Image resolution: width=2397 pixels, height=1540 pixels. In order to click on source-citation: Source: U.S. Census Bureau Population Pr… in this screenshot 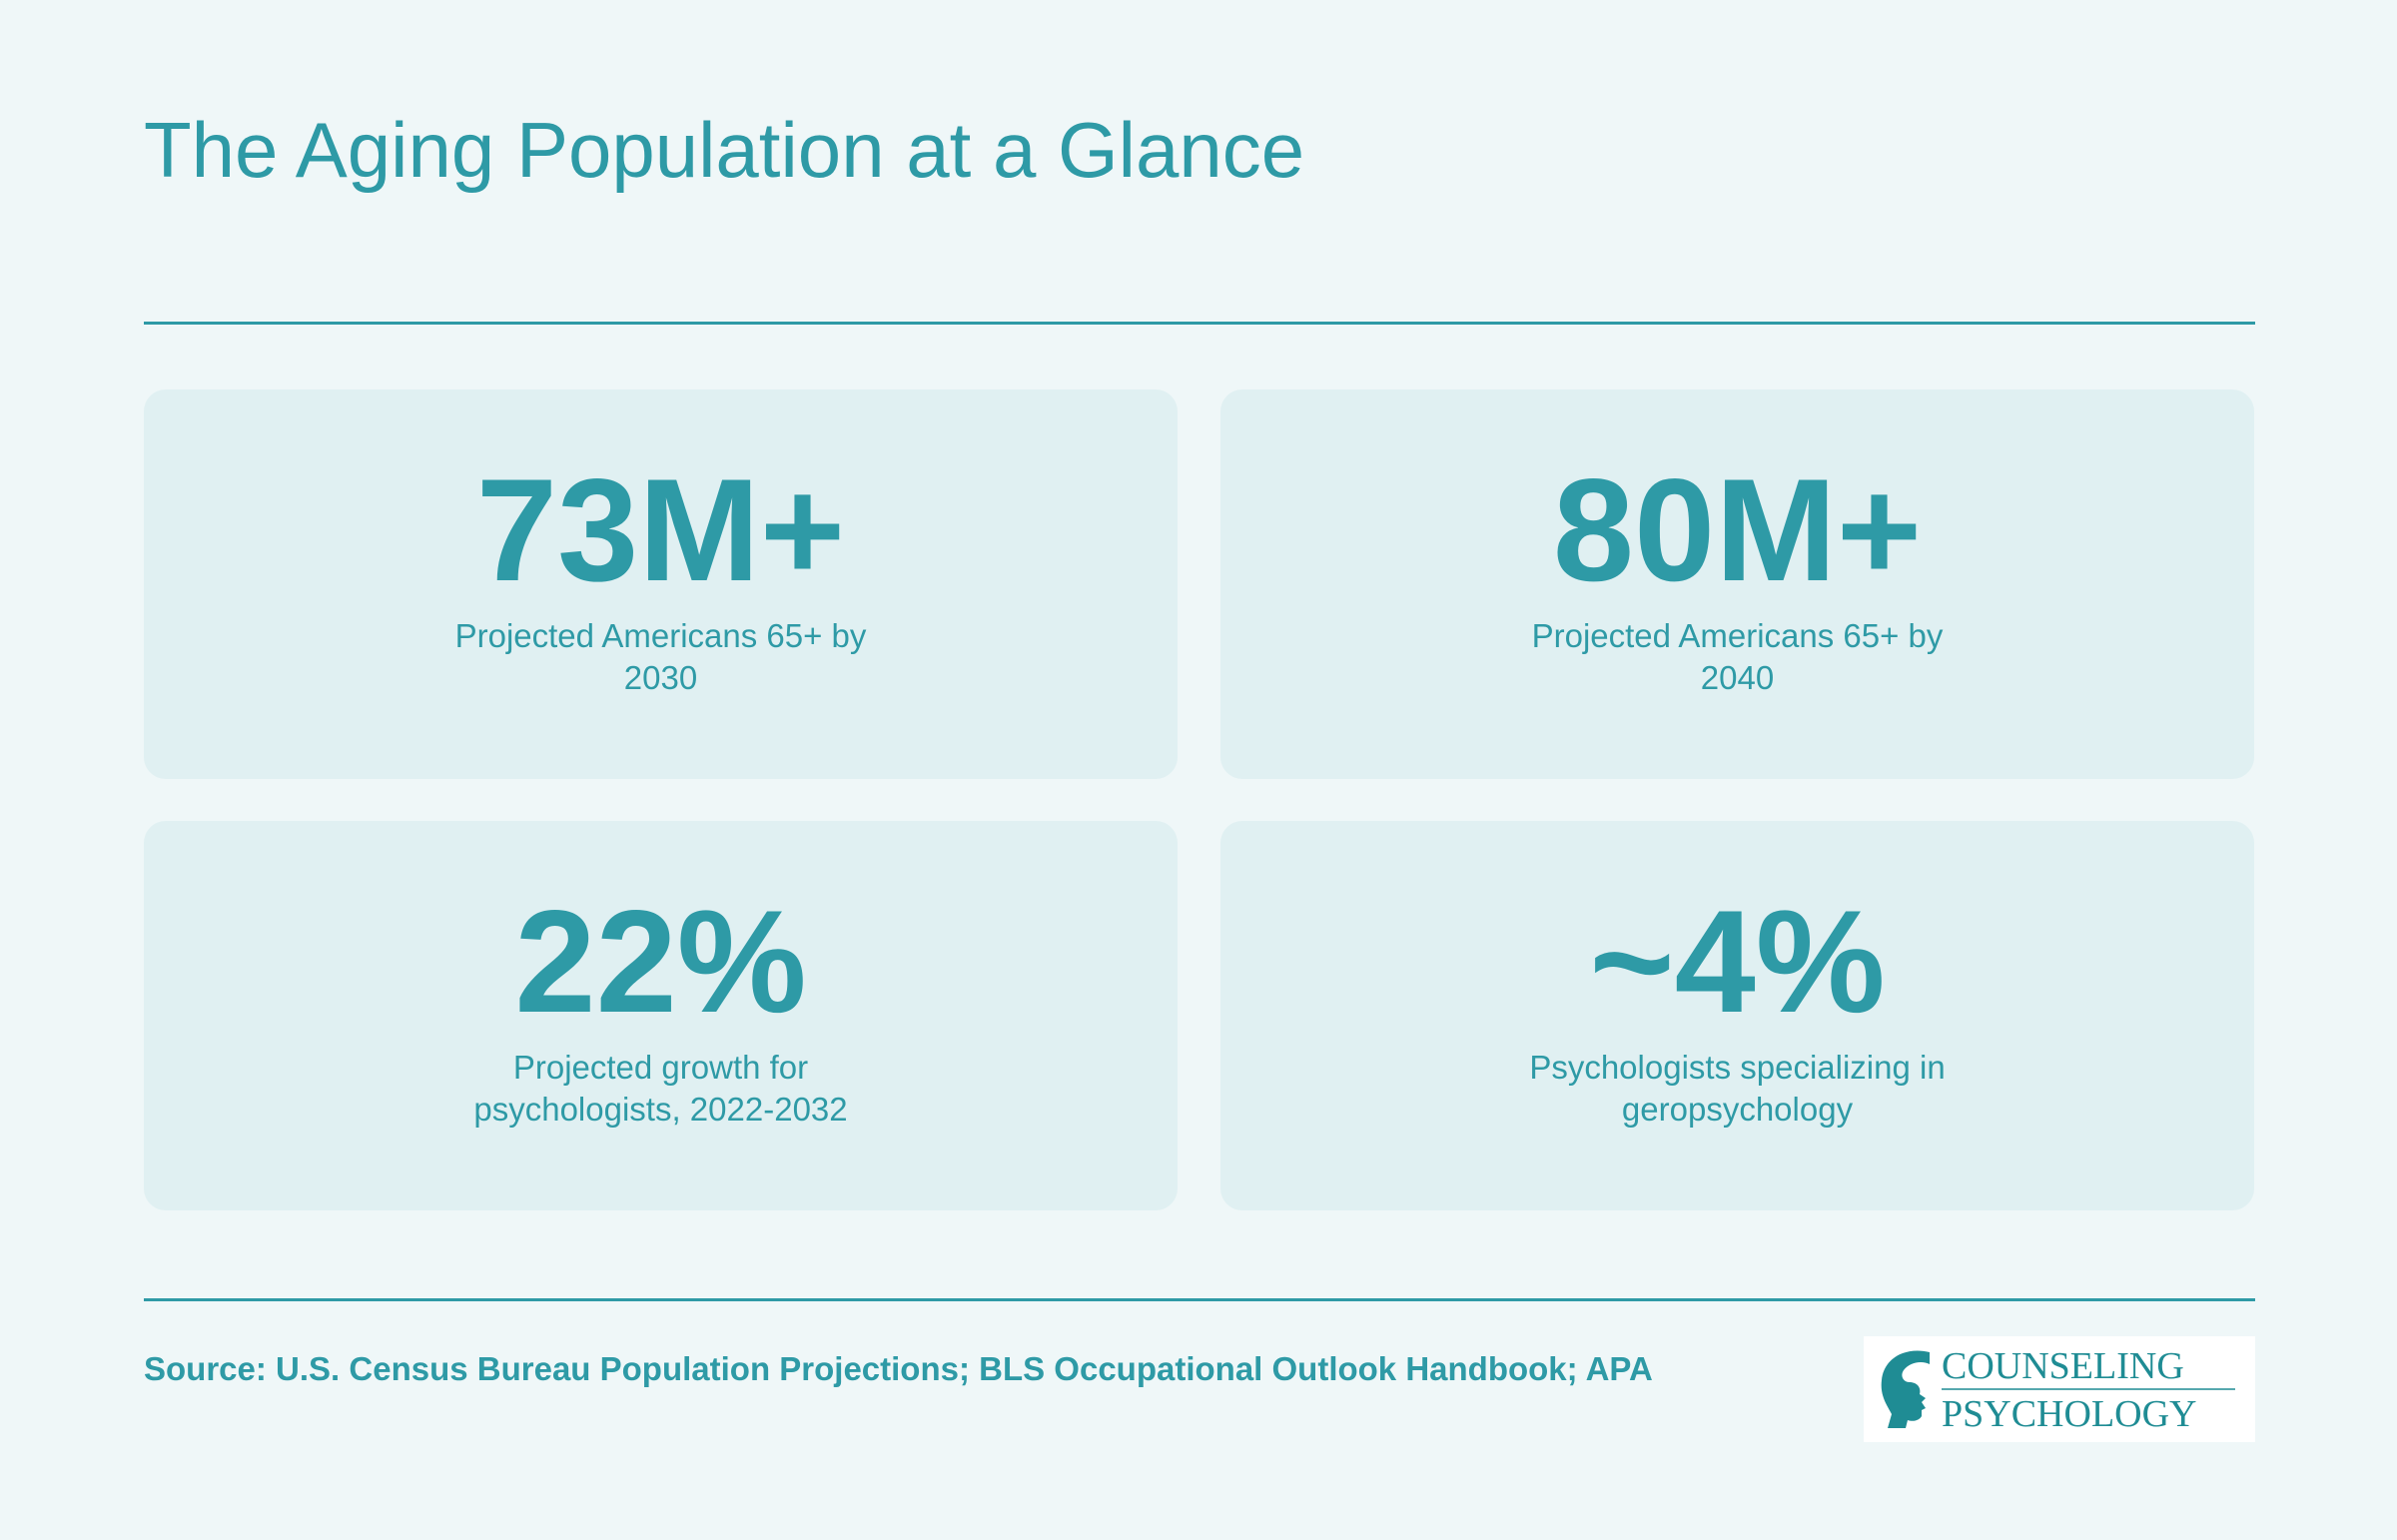, I will do `click(899, 1368)`.